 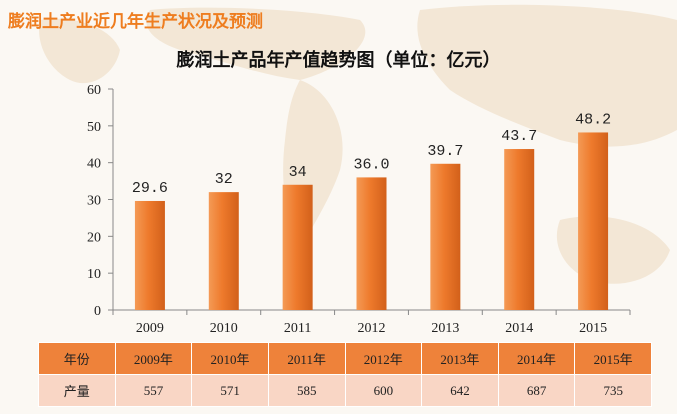 I want to click on bar-2012, so click(x=371, y=243).